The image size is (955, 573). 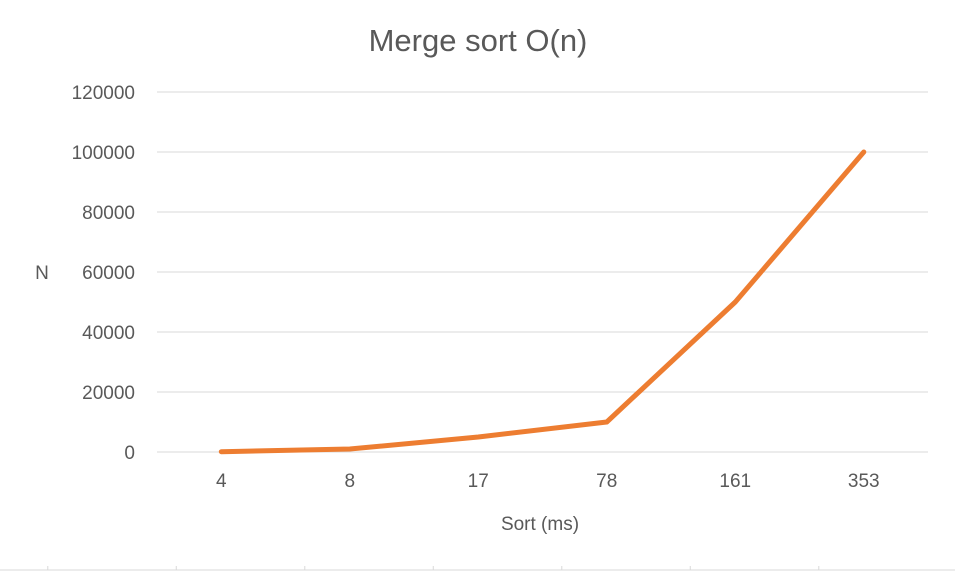 I want to click on x-tick-label: 78, so click(x=606, y=481).